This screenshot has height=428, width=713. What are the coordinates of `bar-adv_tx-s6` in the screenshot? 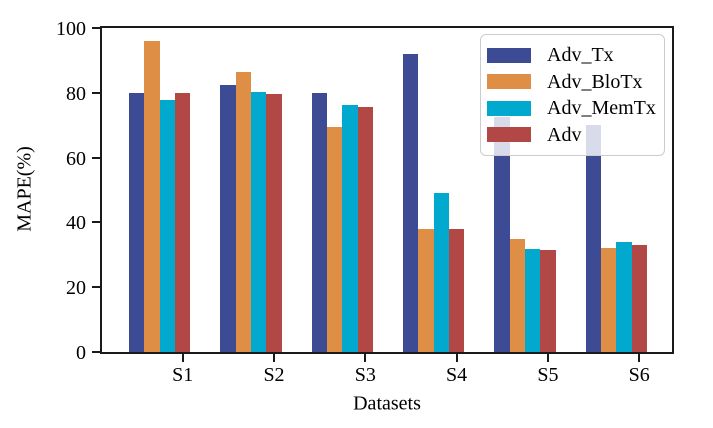 It's located at (593, 238).